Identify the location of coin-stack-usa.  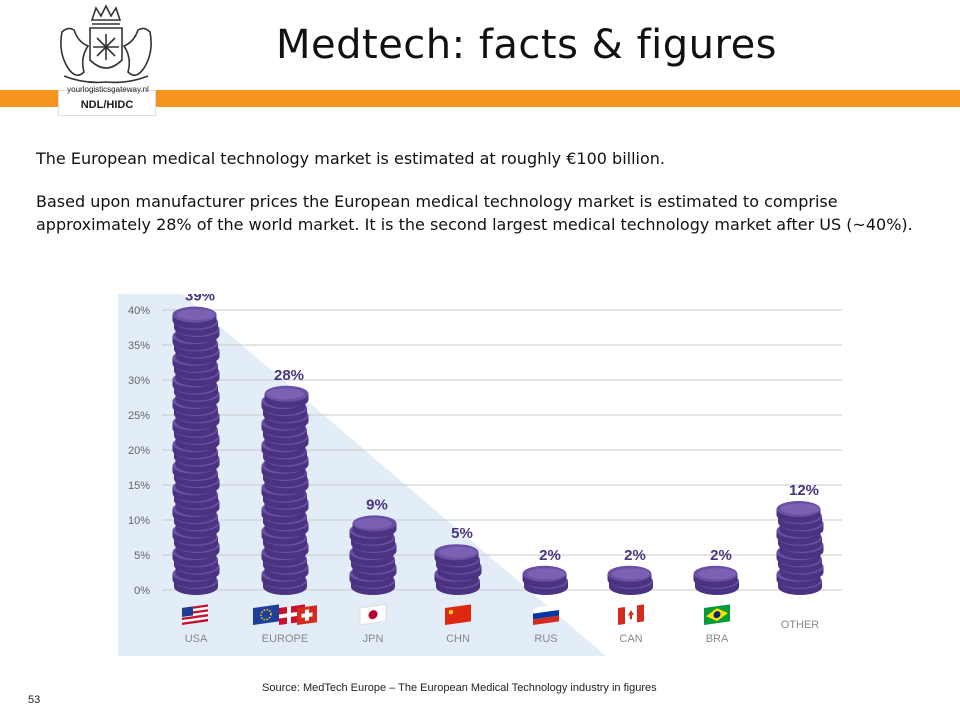
(196, 450).